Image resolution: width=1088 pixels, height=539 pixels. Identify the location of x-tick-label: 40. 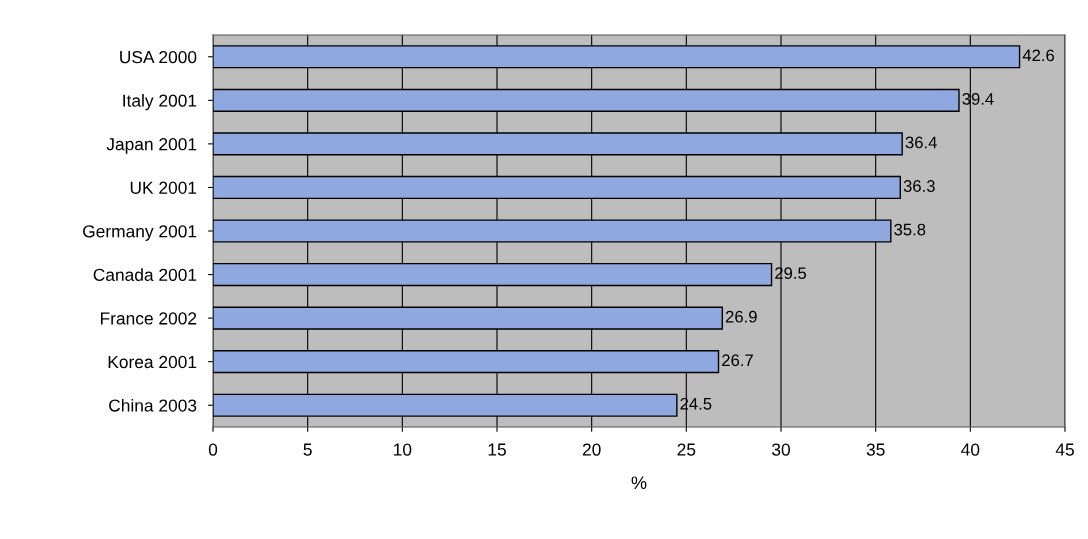
(970, 449).